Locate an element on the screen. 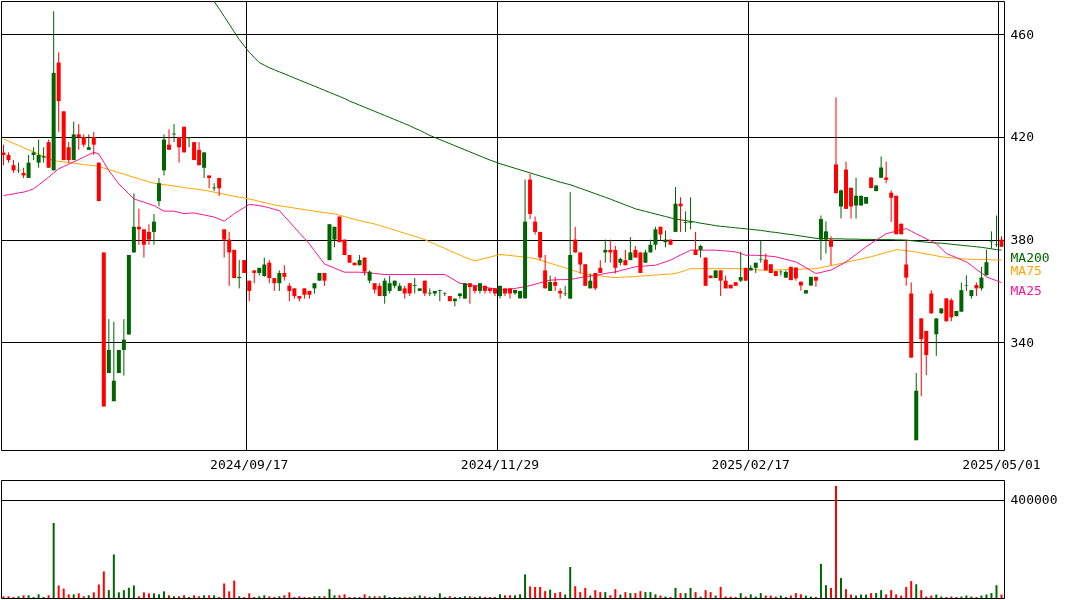 This screenshot has width=1065, height=600. x-tick-label: 2024/09/17 is located at coordinates (249, 464).